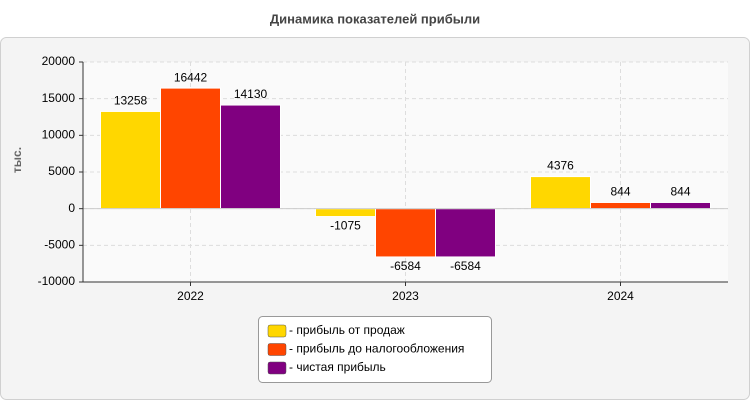  I want to click on legend-label: - прибыль от продаж, so click(347, 330).